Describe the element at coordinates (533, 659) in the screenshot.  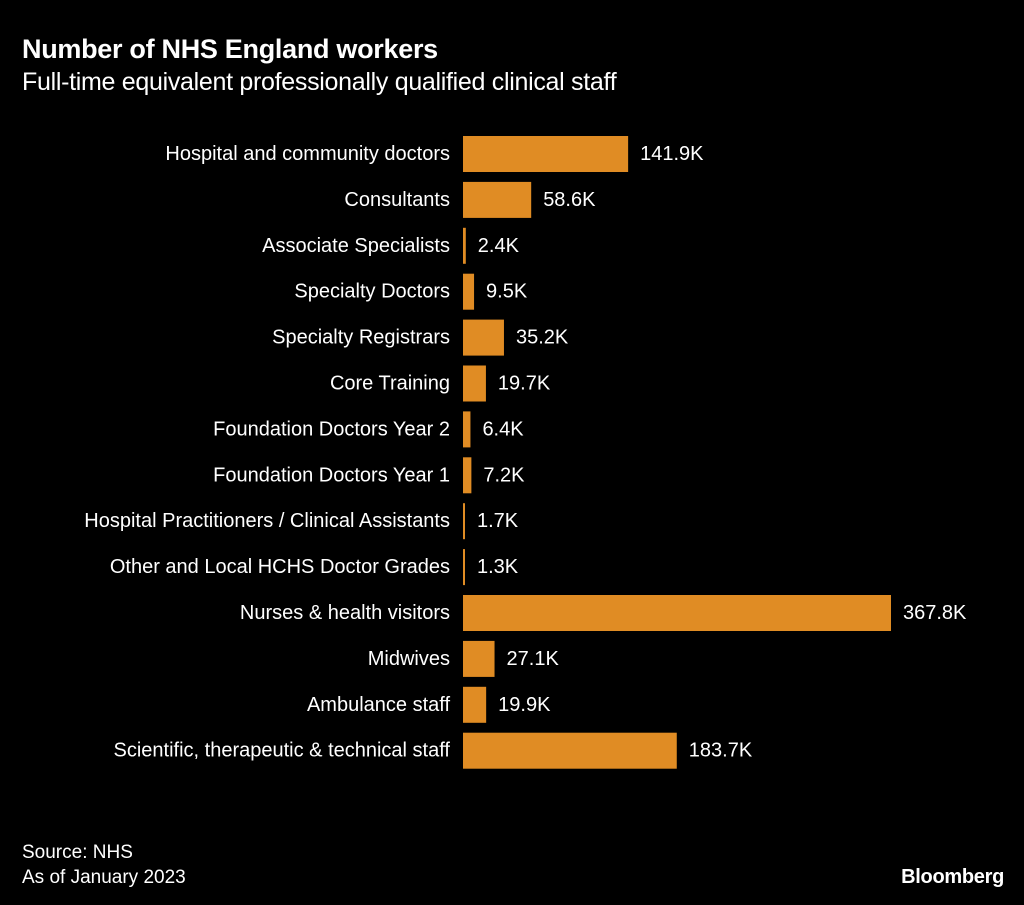
I see `value-label: 27.1K` at that location.